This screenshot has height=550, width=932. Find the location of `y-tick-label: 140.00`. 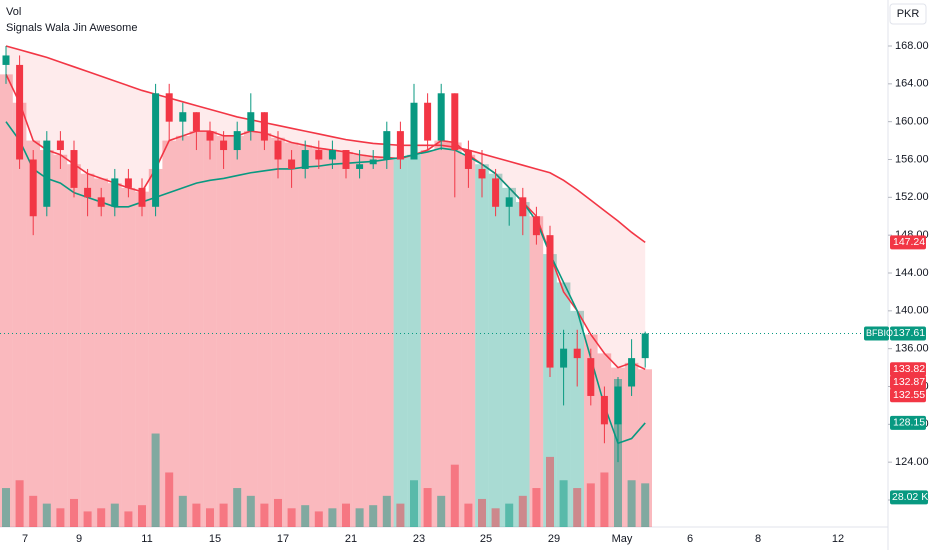

y-tick-label: 140.00 is located at coordinates (912, 311).